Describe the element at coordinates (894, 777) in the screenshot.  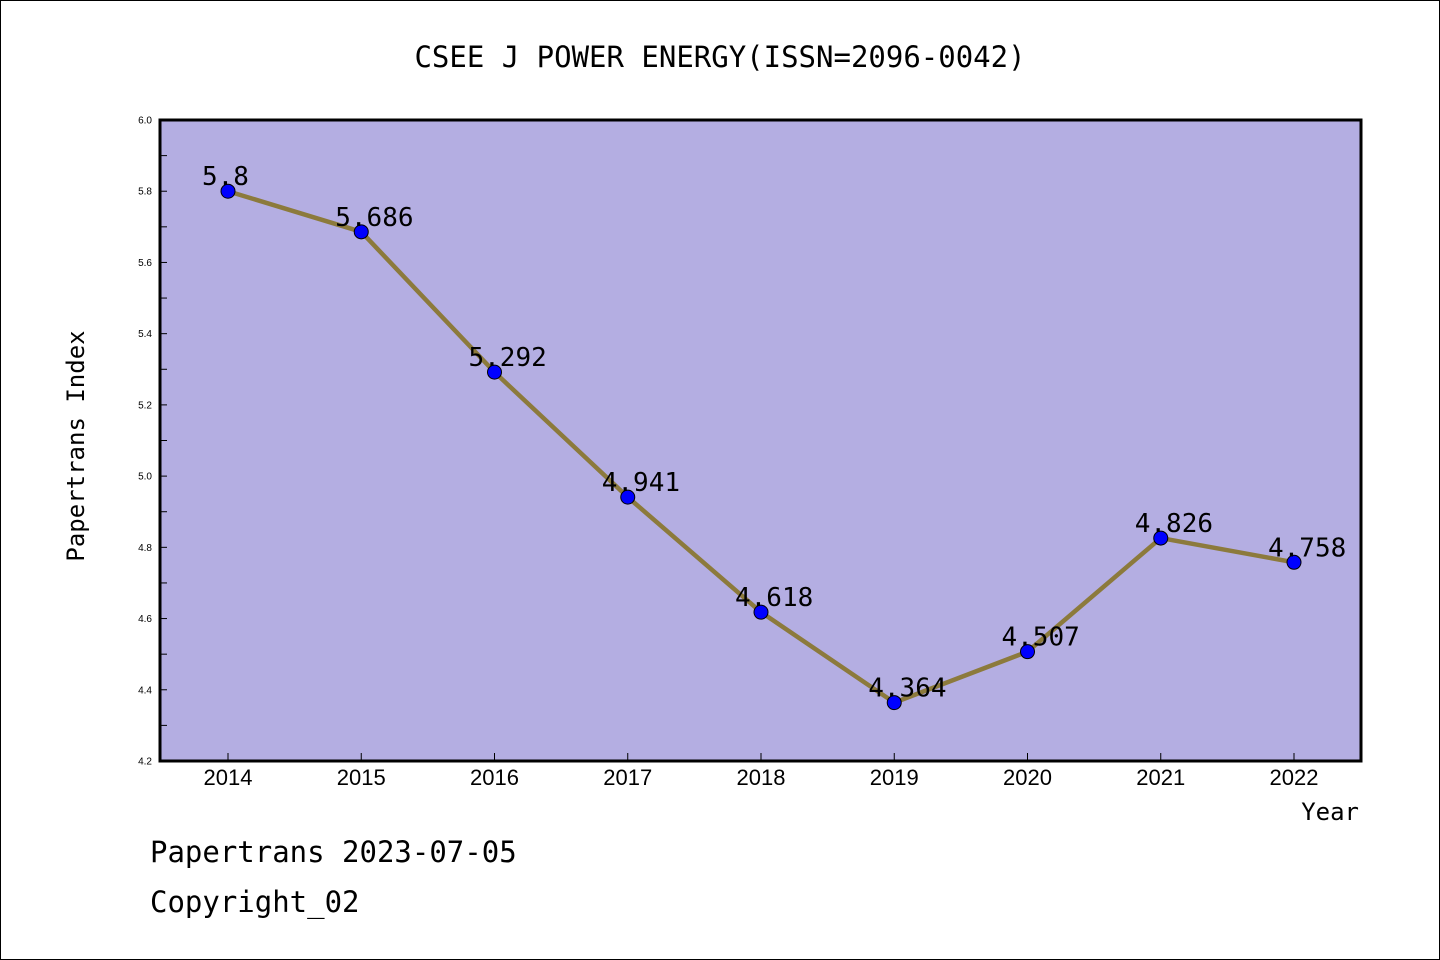
I see `x-tick-label: 2019` at that location.